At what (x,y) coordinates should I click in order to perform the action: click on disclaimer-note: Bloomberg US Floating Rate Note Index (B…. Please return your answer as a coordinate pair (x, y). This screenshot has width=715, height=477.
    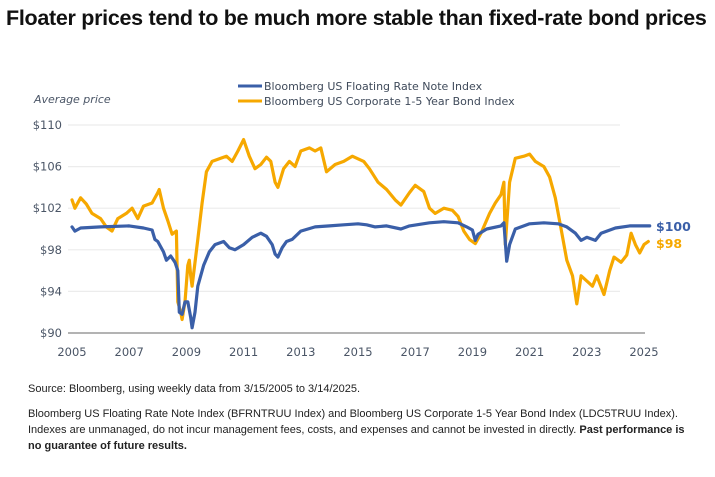
    Looking at the image, I should click on (363, 430).